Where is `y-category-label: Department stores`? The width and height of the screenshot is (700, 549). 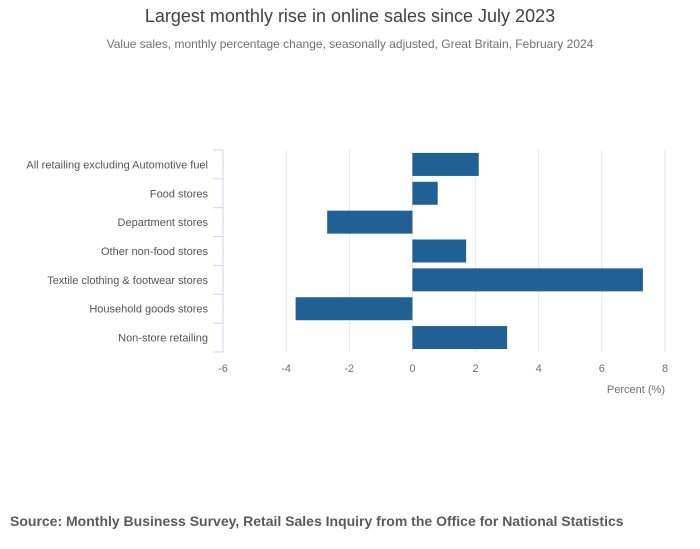
y-category-label: Department stores is located at coordinates (163, 223).